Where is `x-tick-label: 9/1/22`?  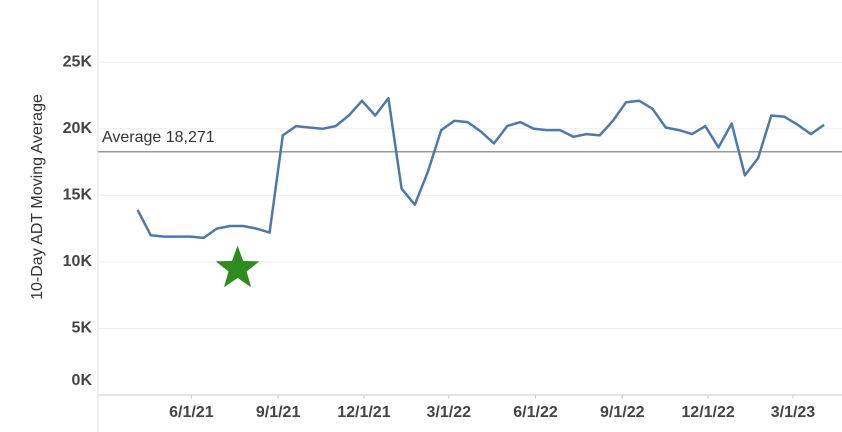 x-tick-label: 9/1/22 is located at coordinates (622, 412).